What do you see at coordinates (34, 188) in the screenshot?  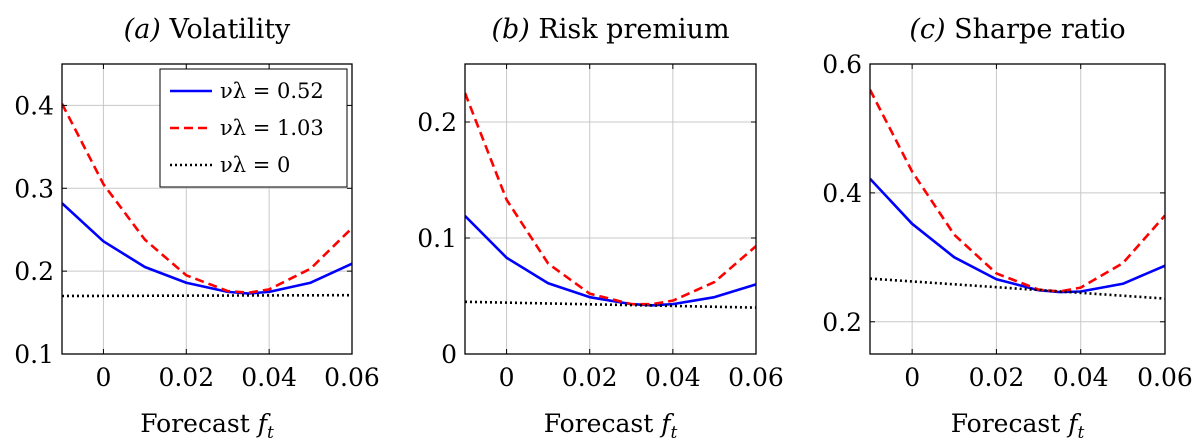 I see `y-tick-label: 0.3` at bounding box center [34, 188].